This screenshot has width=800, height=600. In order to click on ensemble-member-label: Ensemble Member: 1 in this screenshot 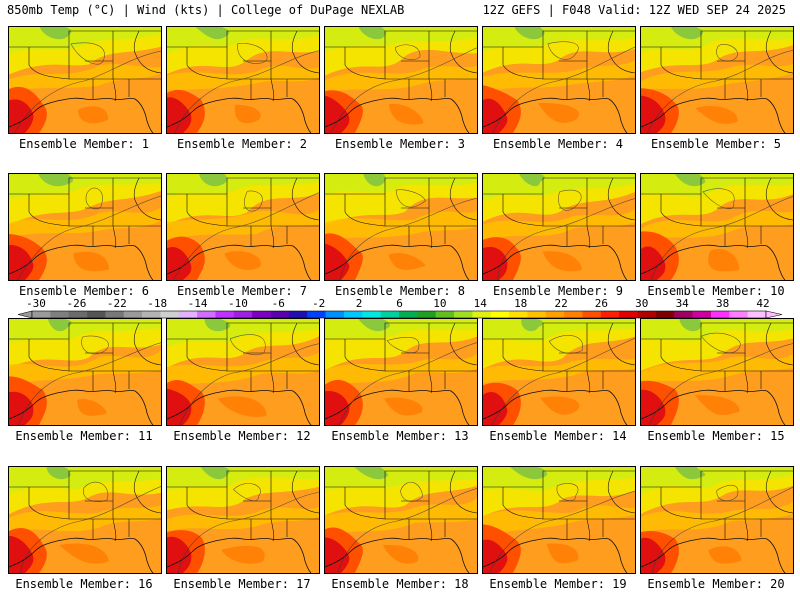, I will do `click(84, 144)`.